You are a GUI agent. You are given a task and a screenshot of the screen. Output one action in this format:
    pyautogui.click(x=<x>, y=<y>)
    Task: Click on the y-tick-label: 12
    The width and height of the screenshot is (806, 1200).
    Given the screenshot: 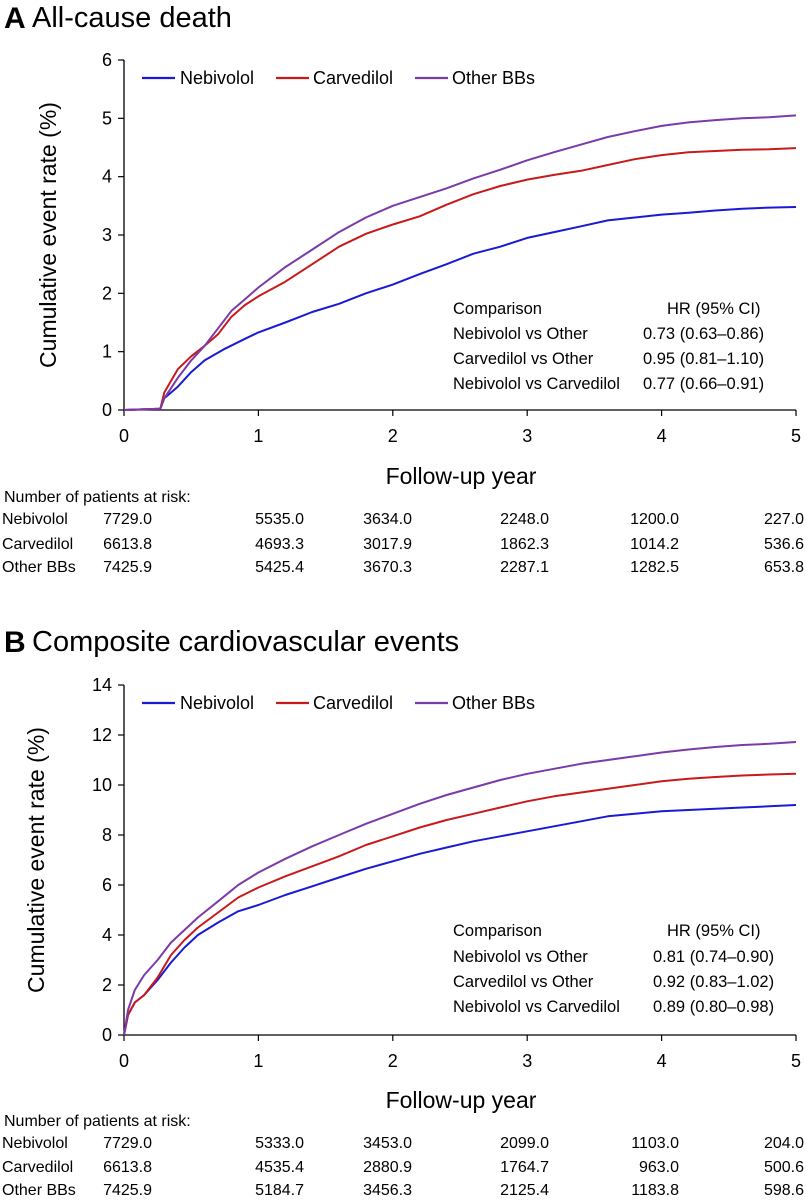 What is the action you would take?
    pyautogui.click(x=102, y=735)
    